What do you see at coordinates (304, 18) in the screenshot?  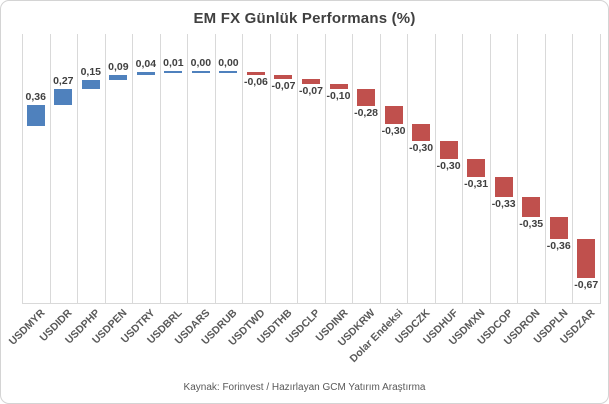 I see `chart-title: EM FX Günlük Performans (%)` at bounding box center [304, 18].